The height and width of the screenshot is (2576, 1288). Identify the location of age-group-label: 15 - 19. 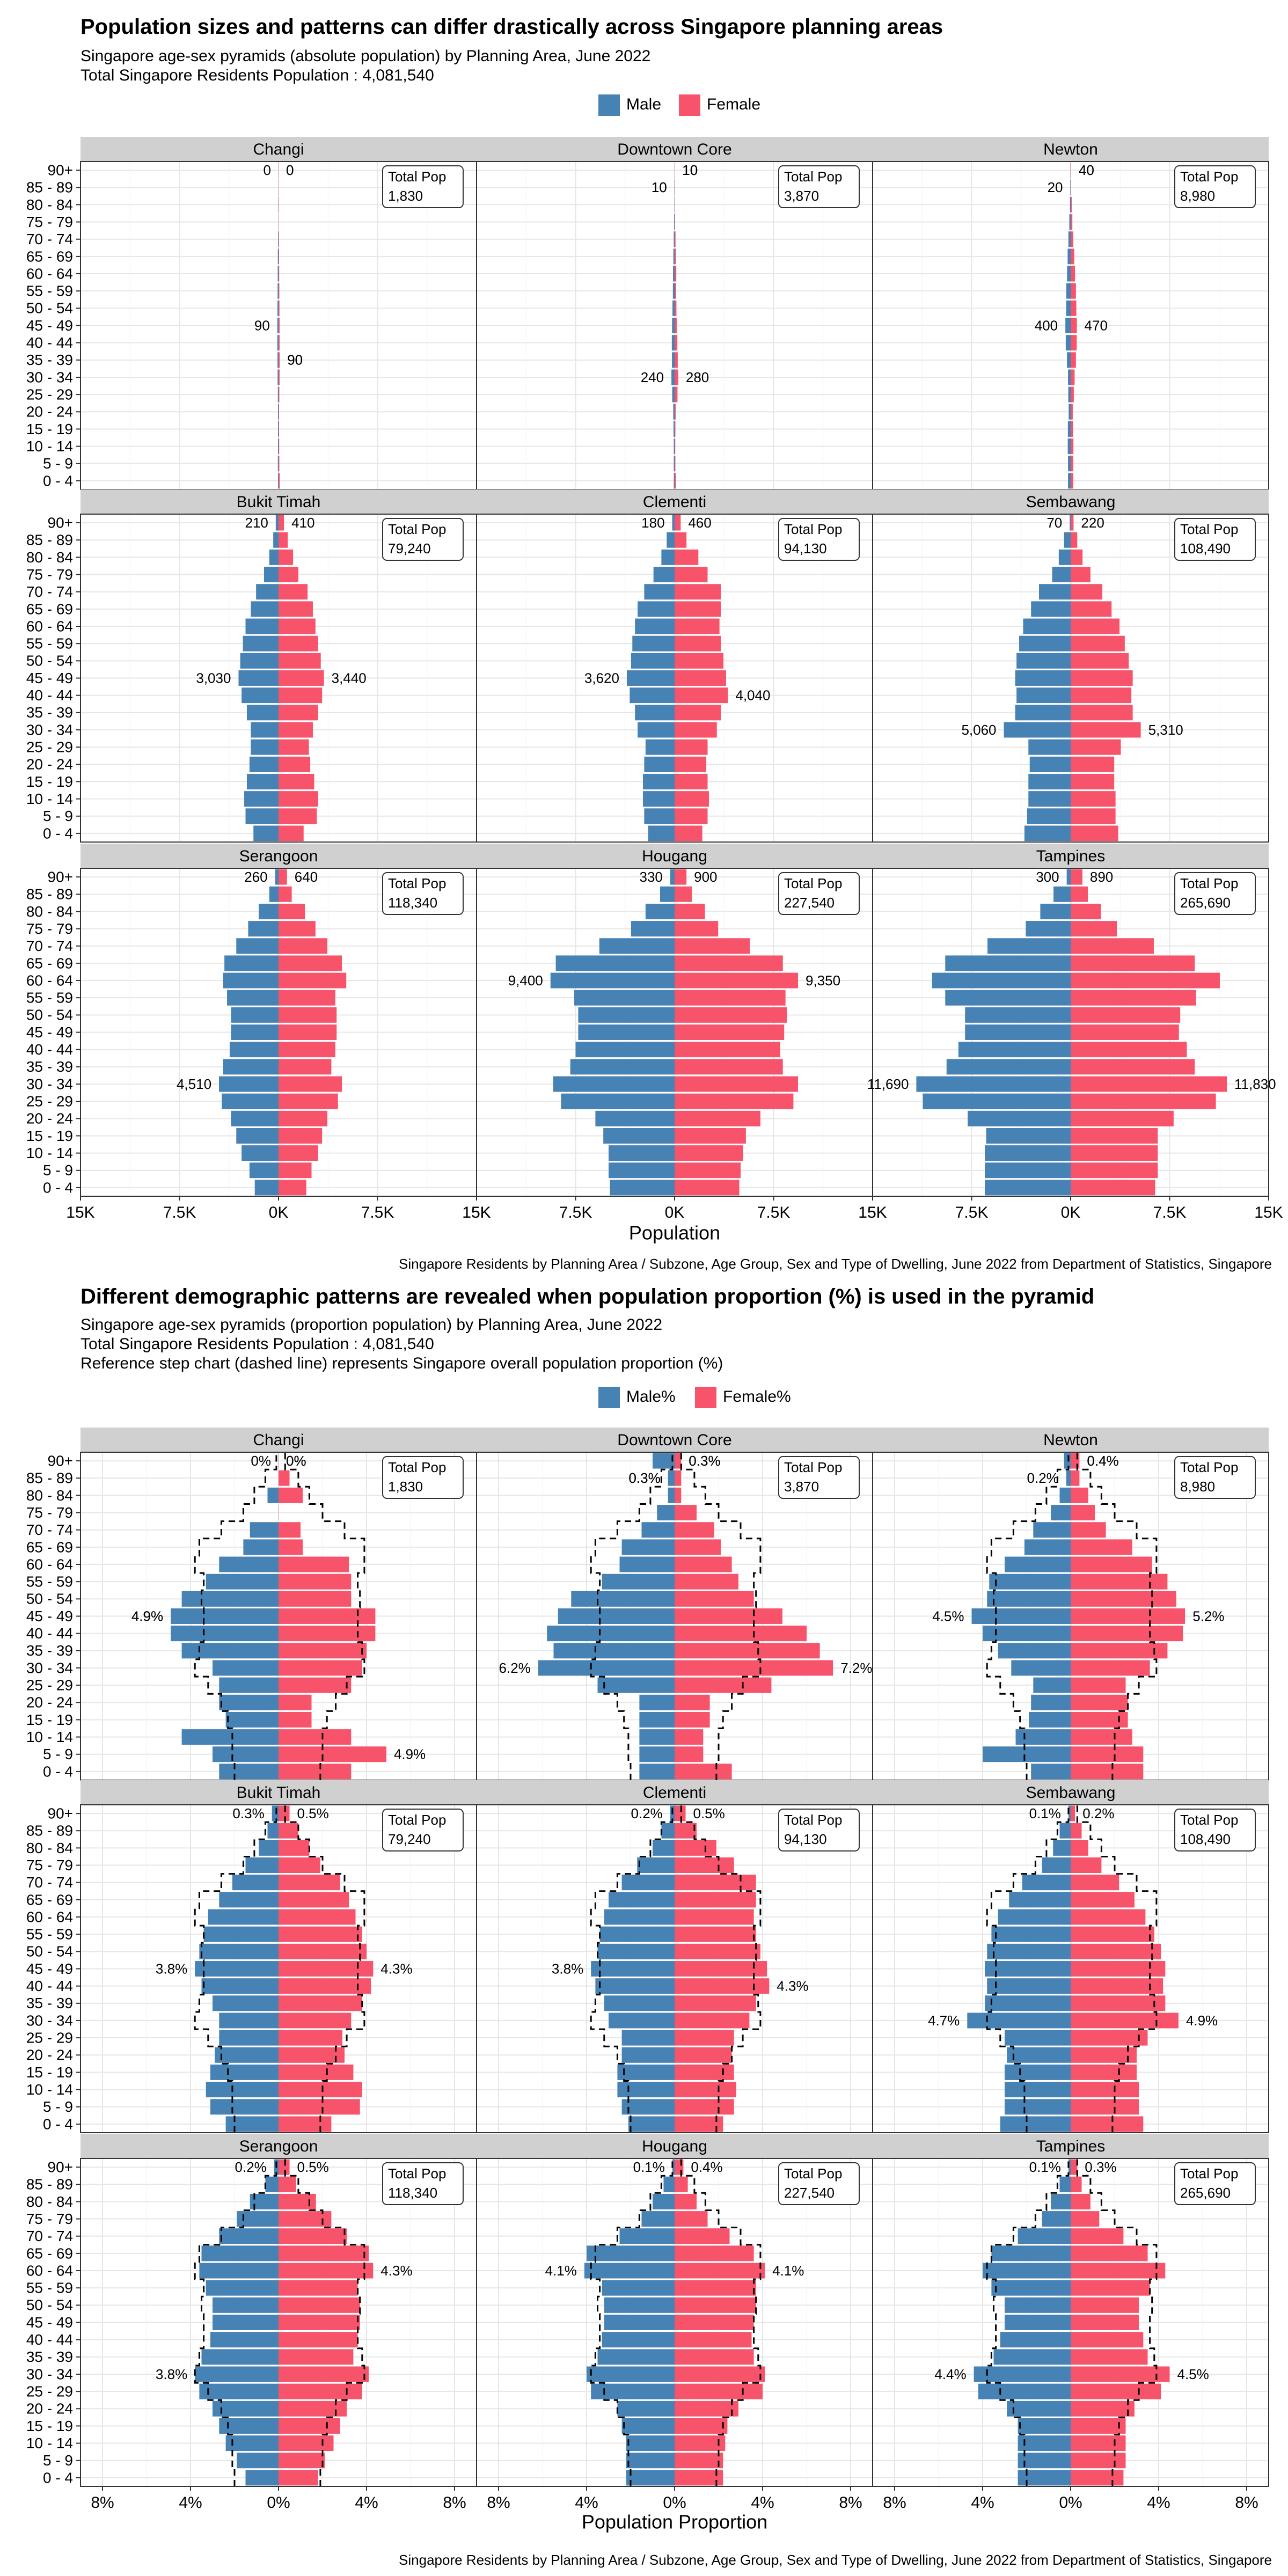
(49, 1719).